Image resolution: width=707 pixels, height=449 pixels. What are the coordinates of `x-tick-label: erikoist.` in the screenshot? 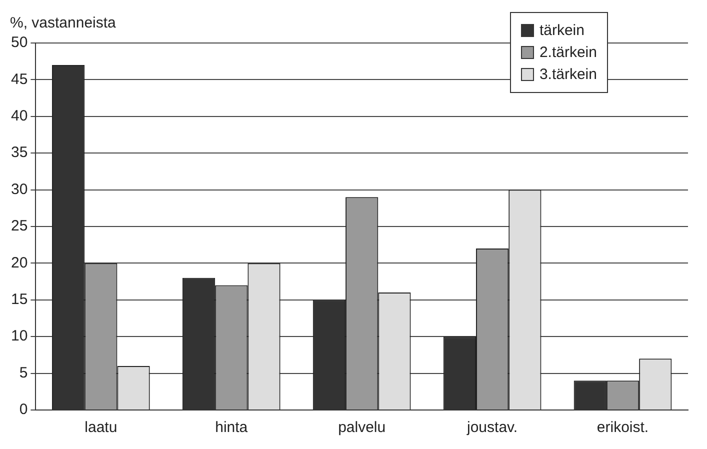 It's located at (622, 427).